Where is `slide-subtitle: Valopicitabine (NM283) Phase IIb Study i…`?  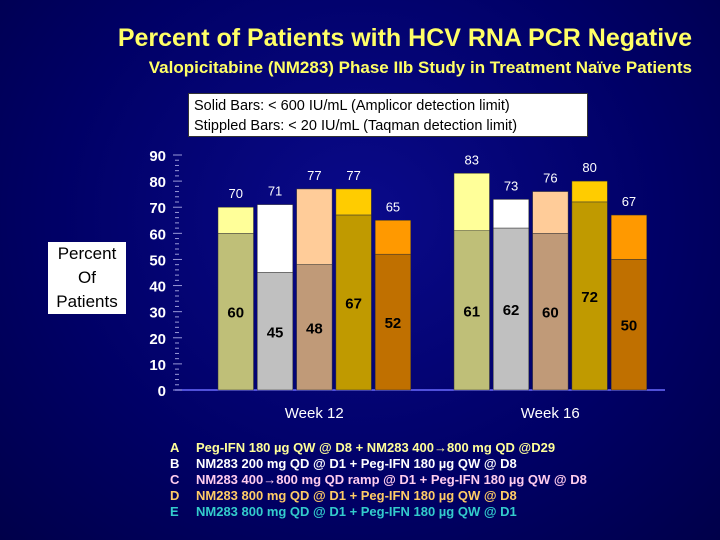
slide-subtitle: Valopicitabine (NM283) Phase IIb Study i… is located at coordinates (420, 67).